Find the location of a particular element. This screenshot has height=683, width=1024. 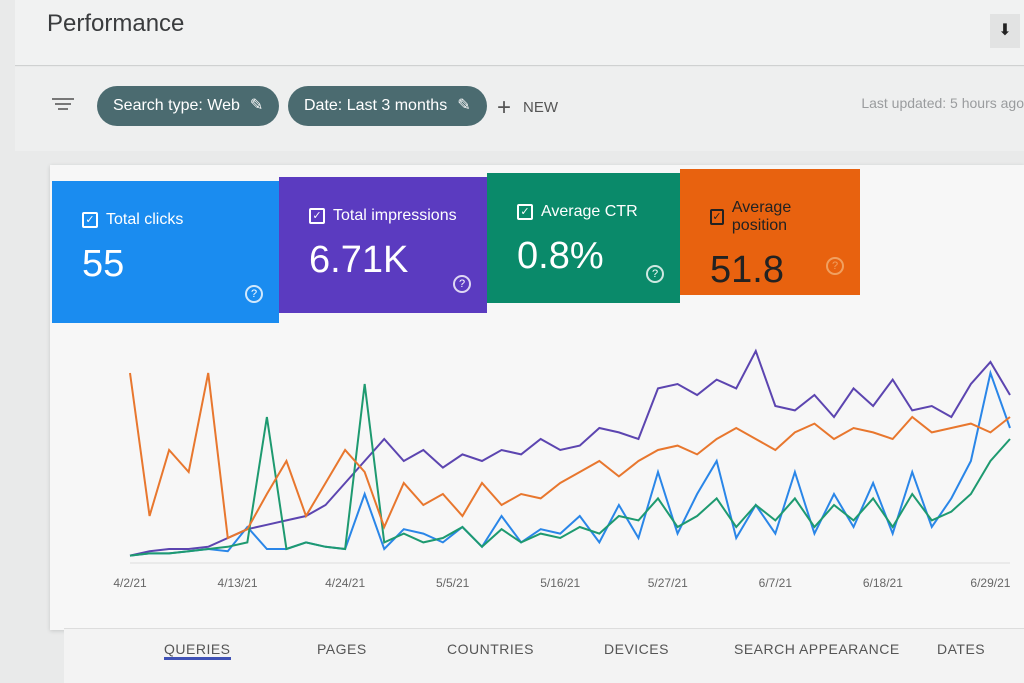

x-tick-label: 4/13/21 is located at coordinates (238, 583).